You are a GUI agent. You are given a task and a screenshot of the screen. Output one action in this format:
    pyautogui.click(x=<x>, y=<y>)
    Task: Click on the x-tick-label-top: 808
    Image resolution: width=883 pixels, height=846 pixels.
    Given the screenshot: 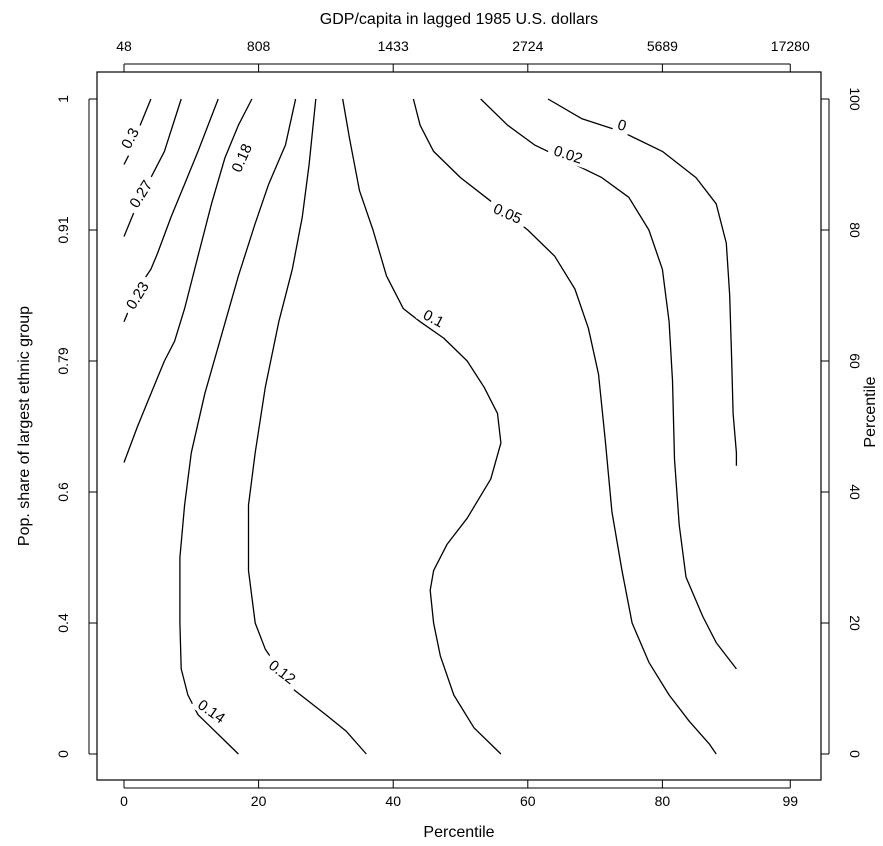 What is the action you would take?
    pyautogui.click(x=259, y=46)
    